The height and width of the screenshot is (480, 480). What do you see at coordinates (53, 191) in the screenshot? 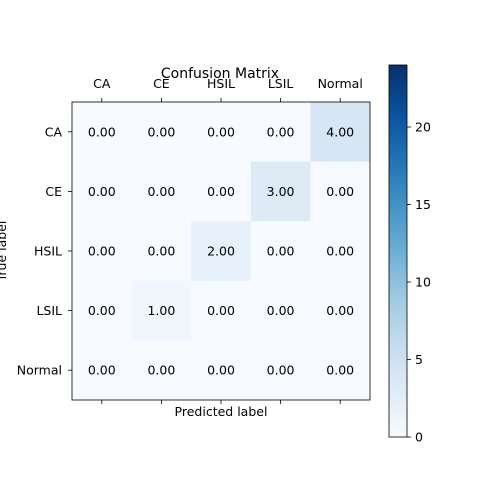
I see `y-tick-label: CE` at bounding box center [53, 191].